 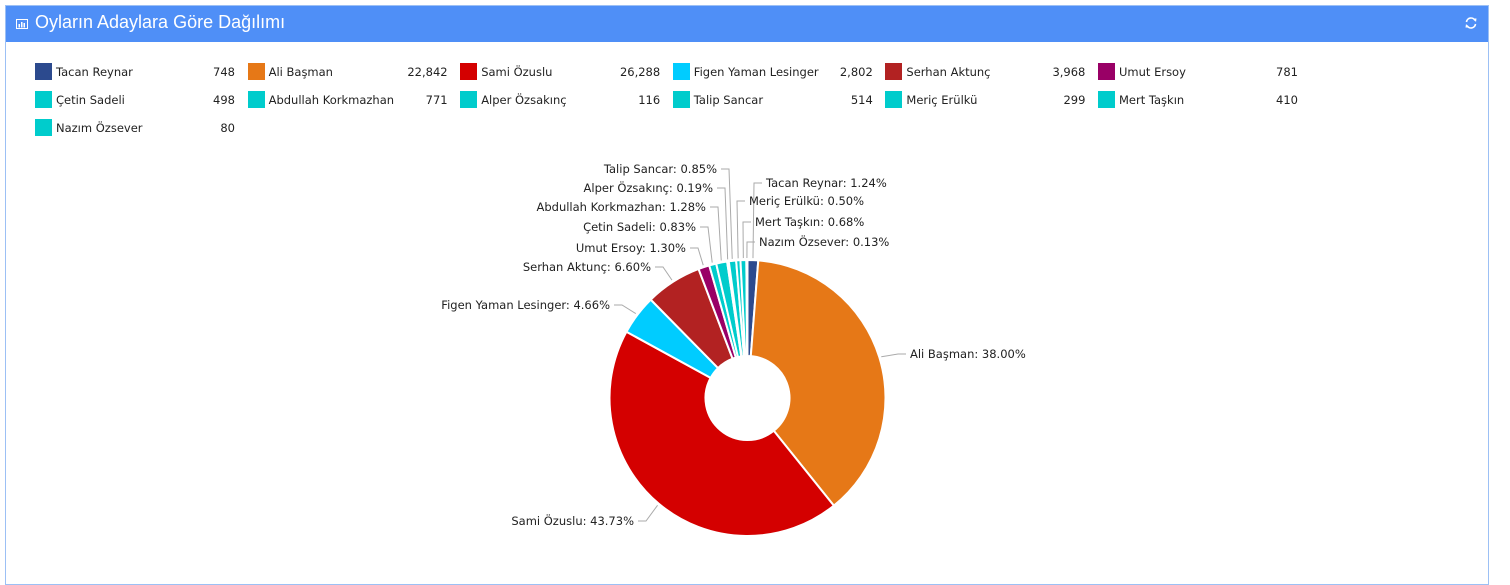 What do you see at coordinates (747, 24) in the screenshot?
I see `panel-header: Oyların Adaylara Göre Dağılımı` at bounding box center [747, 24].